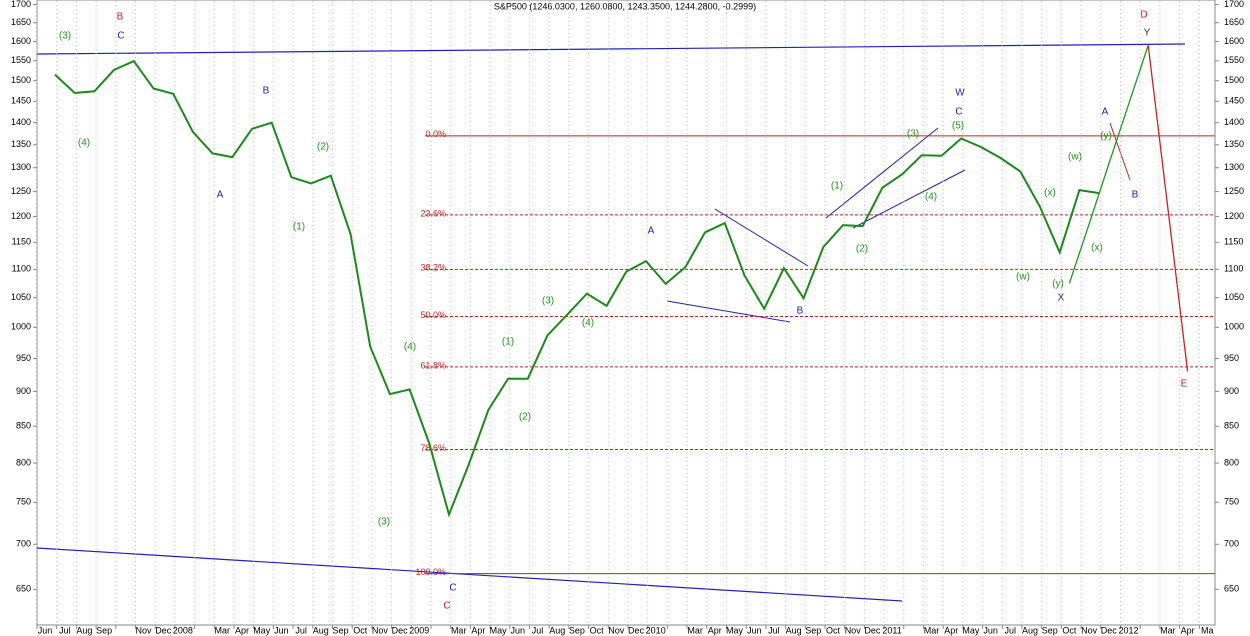 This screenshot has width=1250, height=636. What do you see at coordinates (891, 630) in the screenshot?
I see `x-tick-label: 2011` at bounding box center [891, 630].